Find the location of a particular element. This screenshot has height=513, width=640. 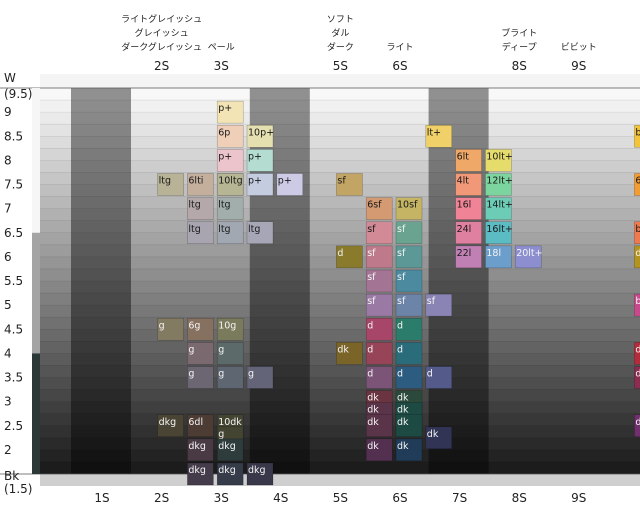

tone-group-name: ペール is located at coordinates (221, 48).